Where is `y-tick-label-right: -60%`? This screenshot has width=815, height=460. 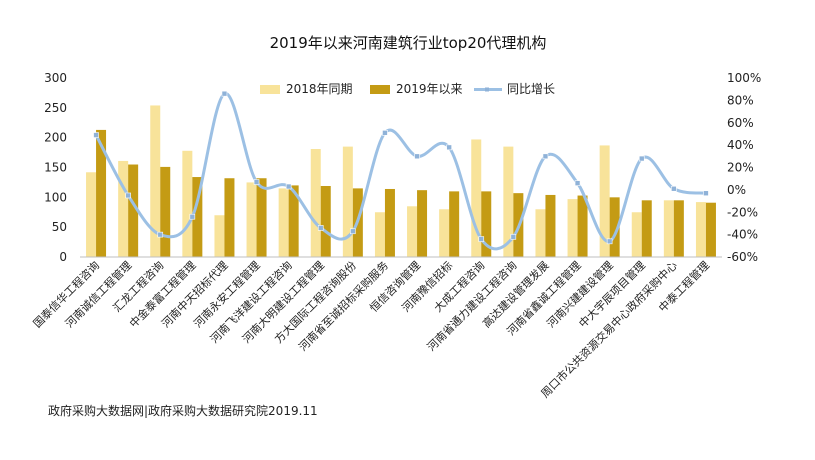 y-tick-label-right: -60% is located at coordinates (742, 257).